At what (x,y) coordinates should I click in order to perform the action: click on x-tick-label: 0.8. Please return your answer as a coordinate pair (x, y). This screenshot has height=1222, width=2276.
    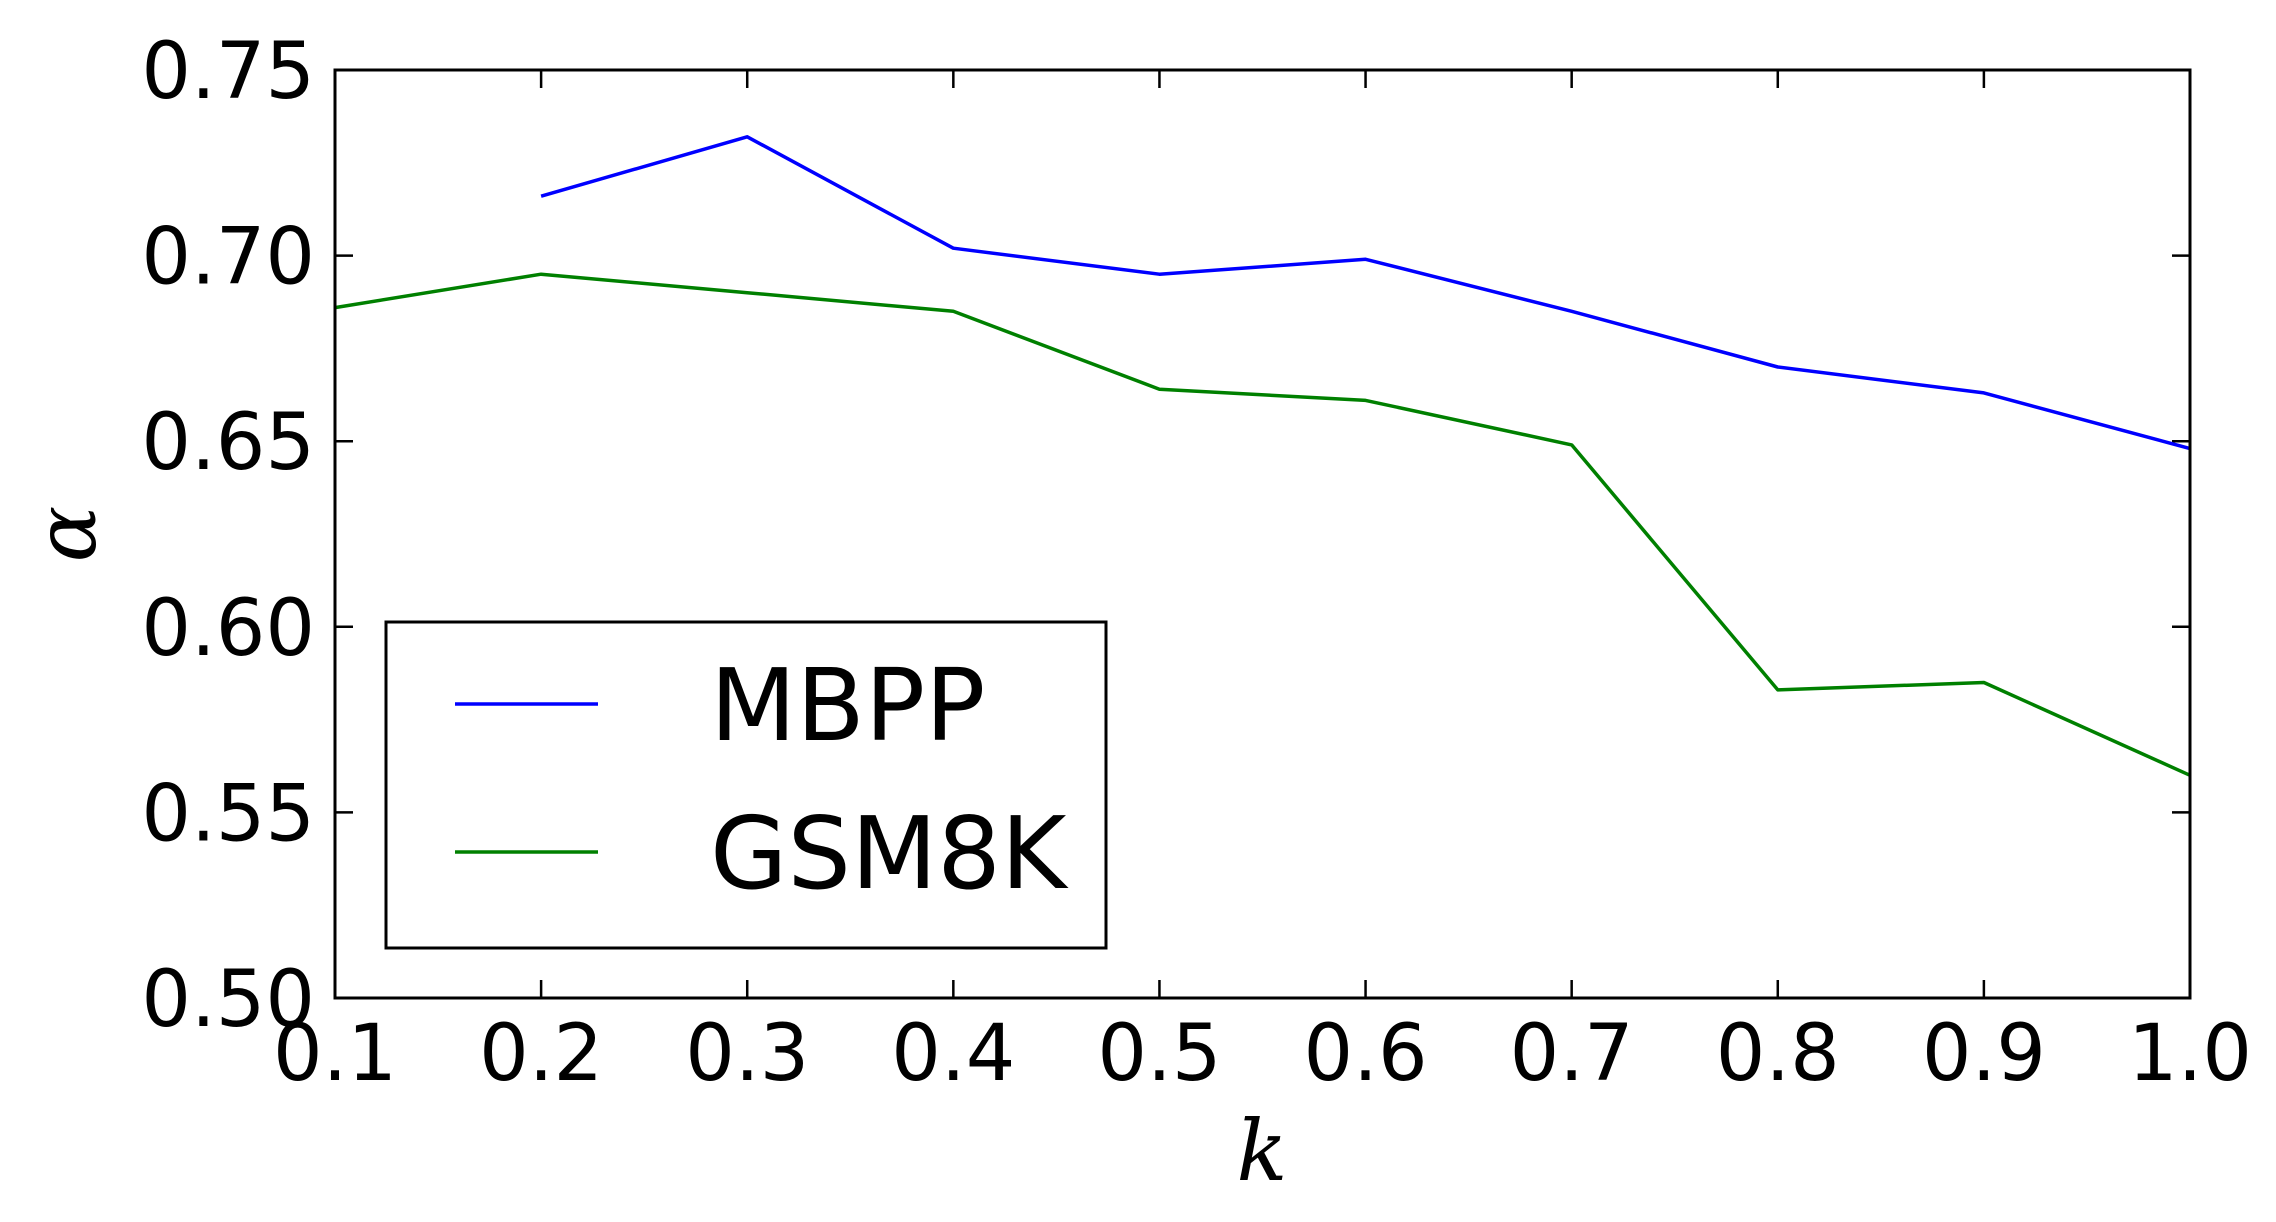
    Looking at the image, I should click on (1778, 1054).